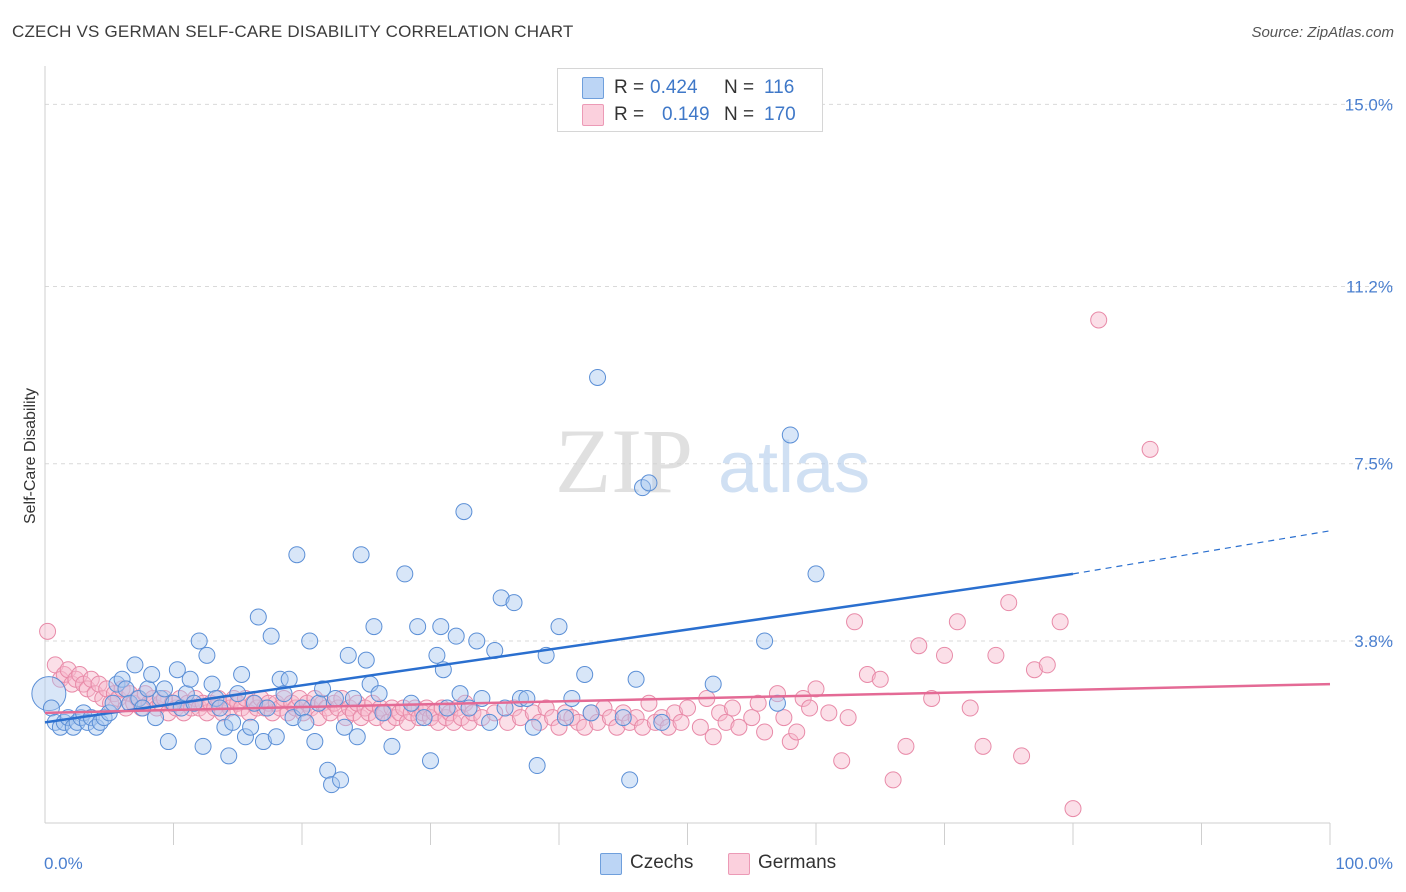  Describe the element at coordinates (30, 456) in the screenshot. I see `y-axis-label: Self-Care Disability` at that location.